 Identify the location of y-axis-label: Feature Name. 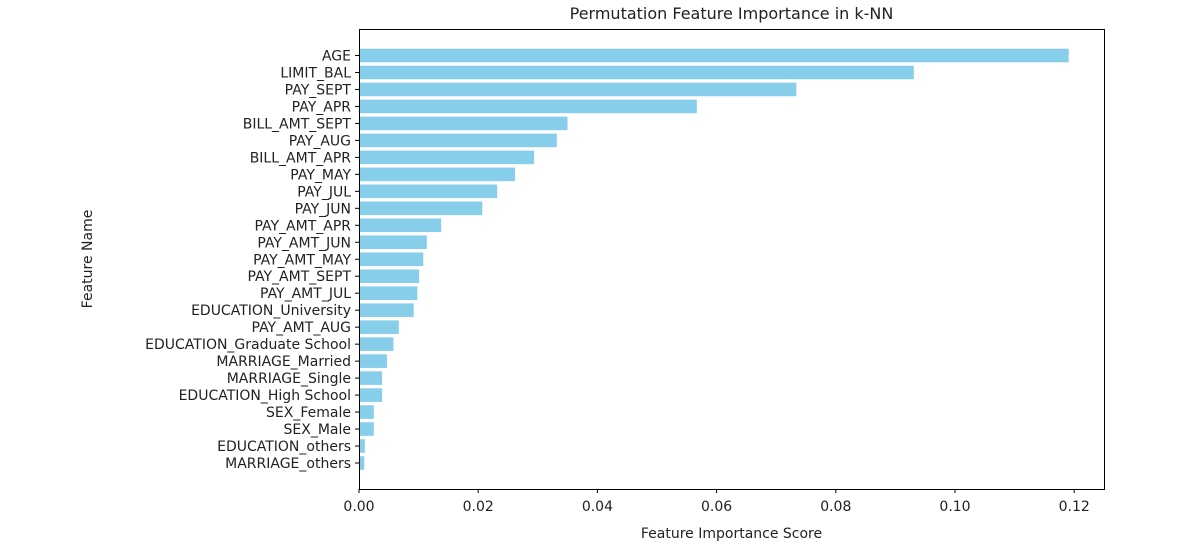
(88, 259).